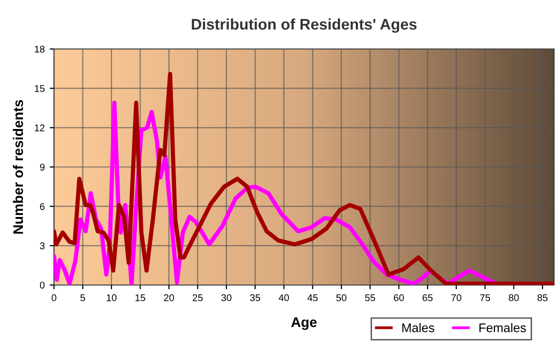 The height and width of the screenshot is (353, 560). Describe the element at coordinates (141, 298) in the screenshot. I see `x-tick-label: 15` at that location.